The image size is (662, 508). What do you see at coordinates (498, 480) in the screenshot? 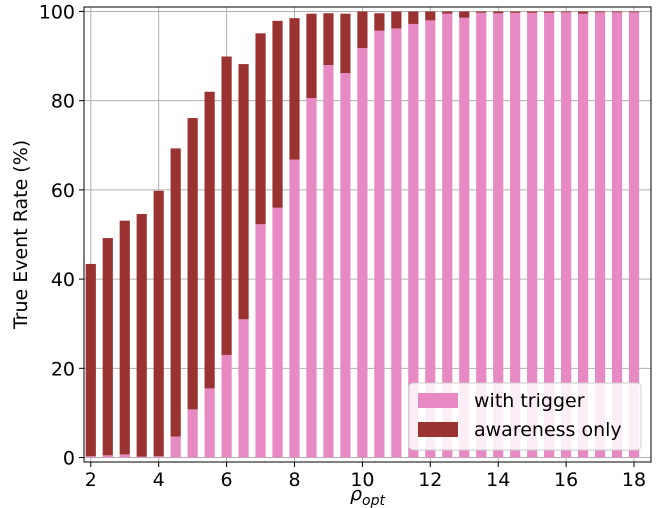
I see `x-tick-label: 14` at bounding box center [498, 480].